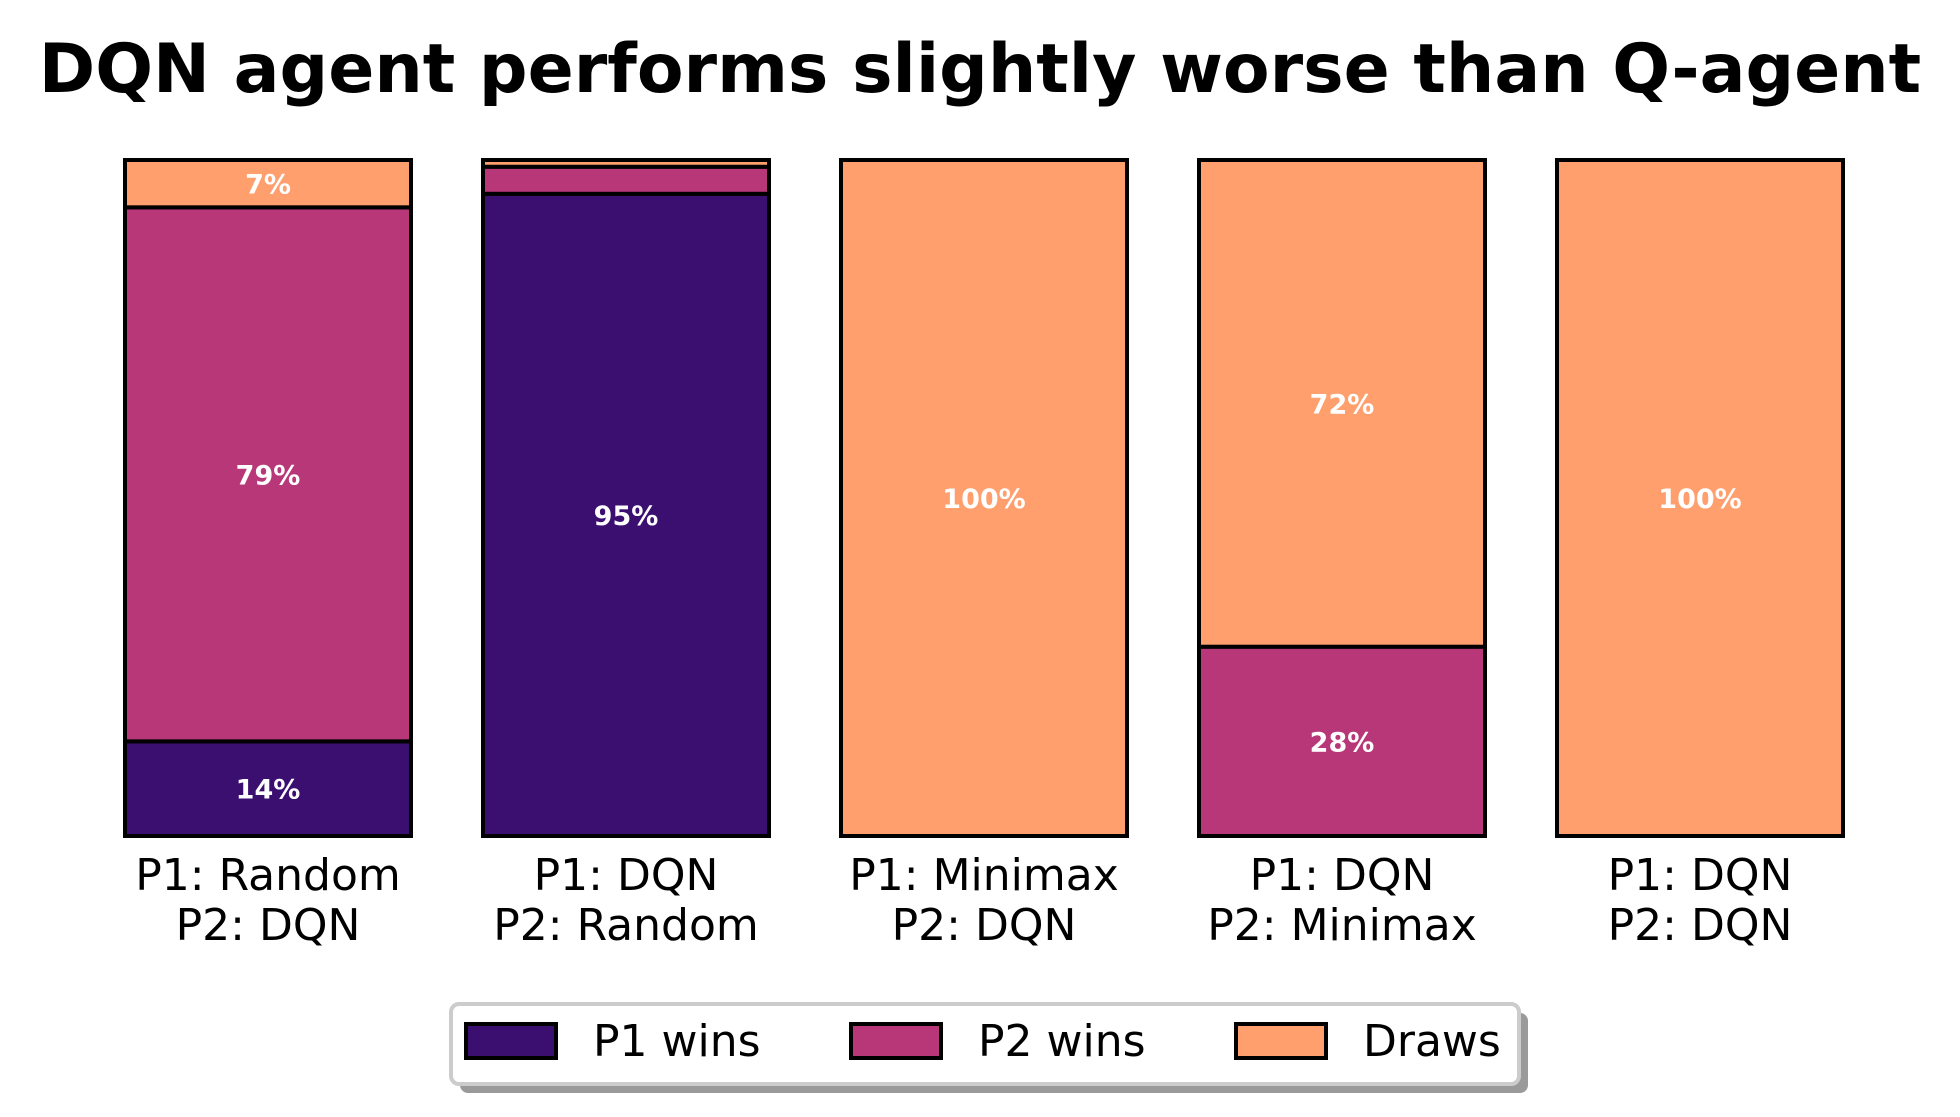 The width and height of the screenshot is (1960, 1117). I want to click on bar-value-label: 7%, so click(268, 185).